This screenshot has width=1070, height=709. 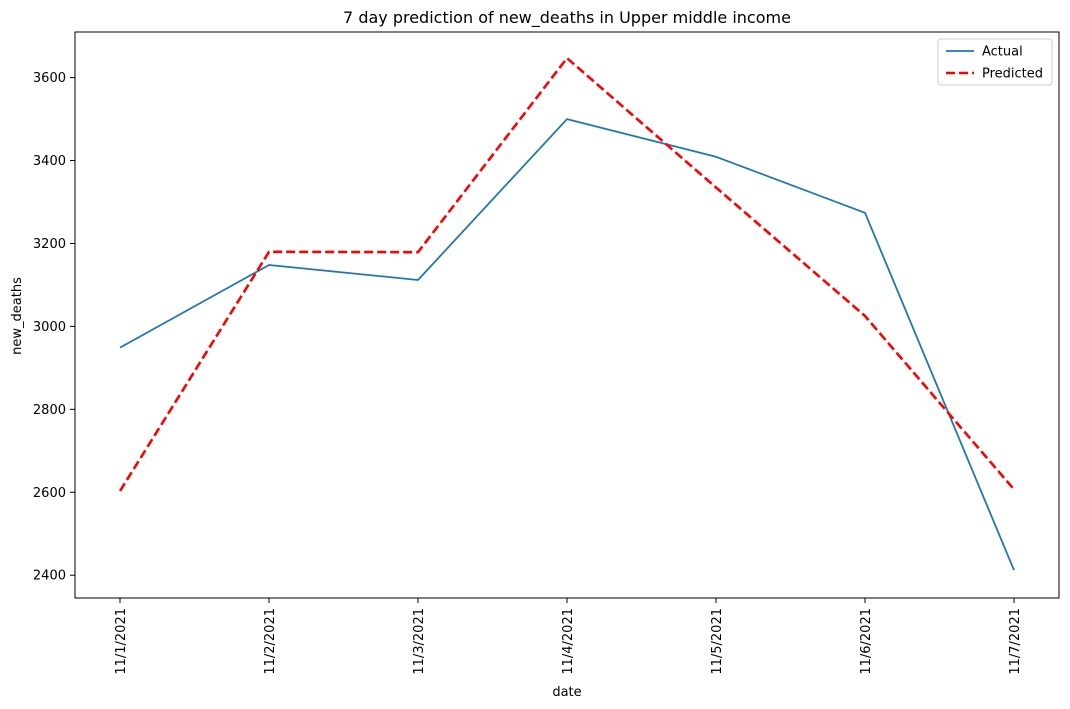 I want to click on x-tick-label: 11/4/2021, so click(x=568, y=641).